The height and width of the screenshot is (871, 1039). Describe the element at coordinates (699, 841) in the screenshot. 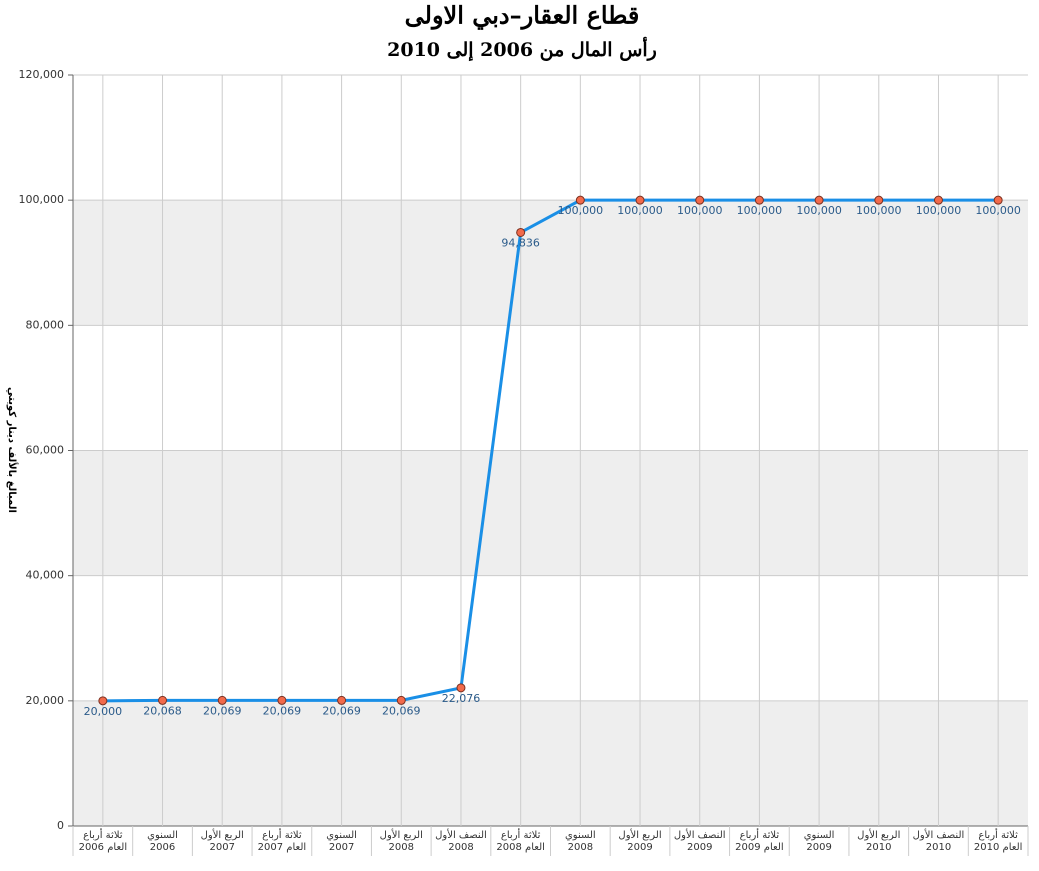

I see `x-tick-label: النصف الأول 2009` at that location.